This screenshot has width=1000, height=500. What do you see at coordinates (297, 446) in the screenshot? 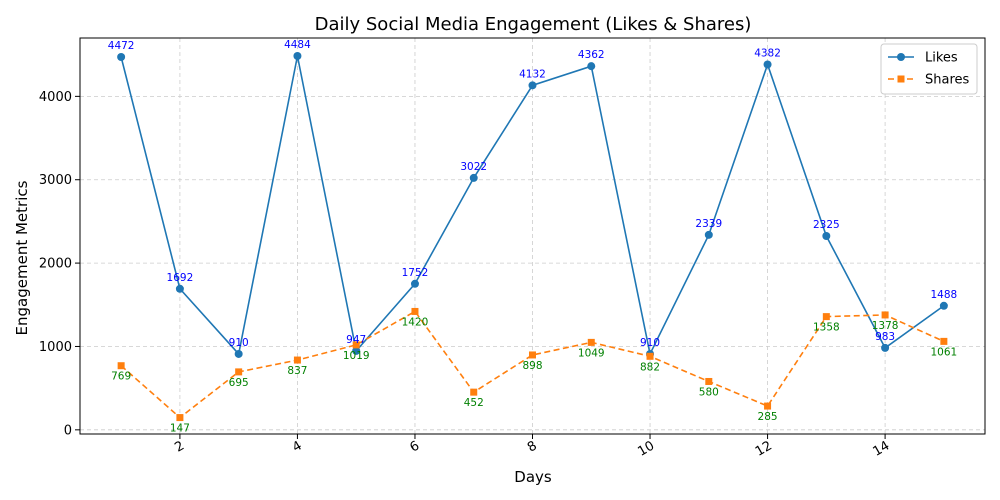
I see `x-tick-label: 4` at bounding box center [297, 446].